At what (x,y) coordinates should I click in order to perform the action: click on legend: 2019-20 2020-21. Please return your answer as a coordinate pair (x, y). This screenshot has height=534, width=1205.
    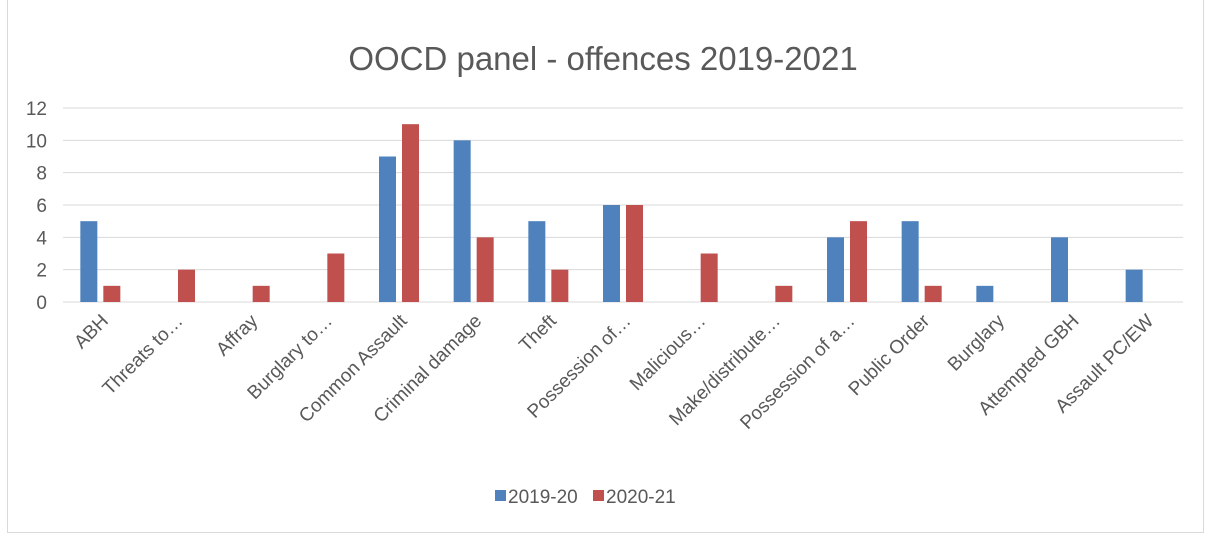
    Looking at the image, I should click on (585, 497).